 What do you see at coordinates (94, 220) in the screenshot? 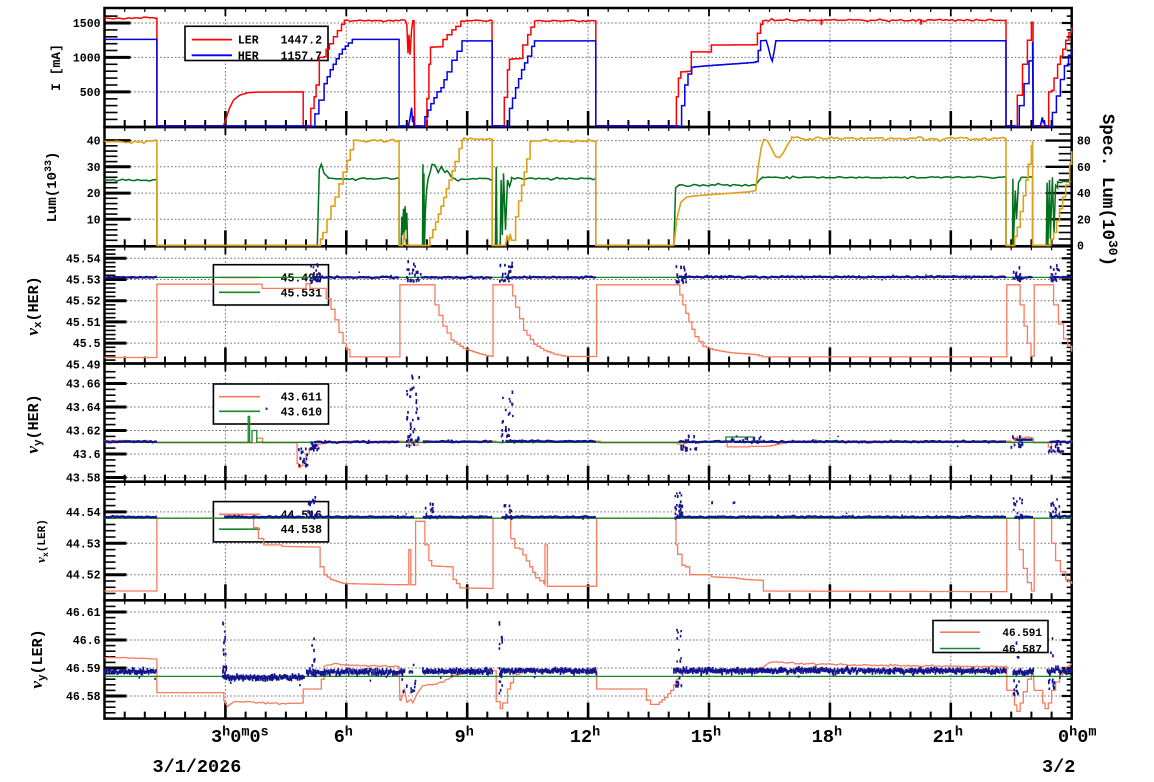
I see `svg-text: 10` at bounding box center [94, 220].